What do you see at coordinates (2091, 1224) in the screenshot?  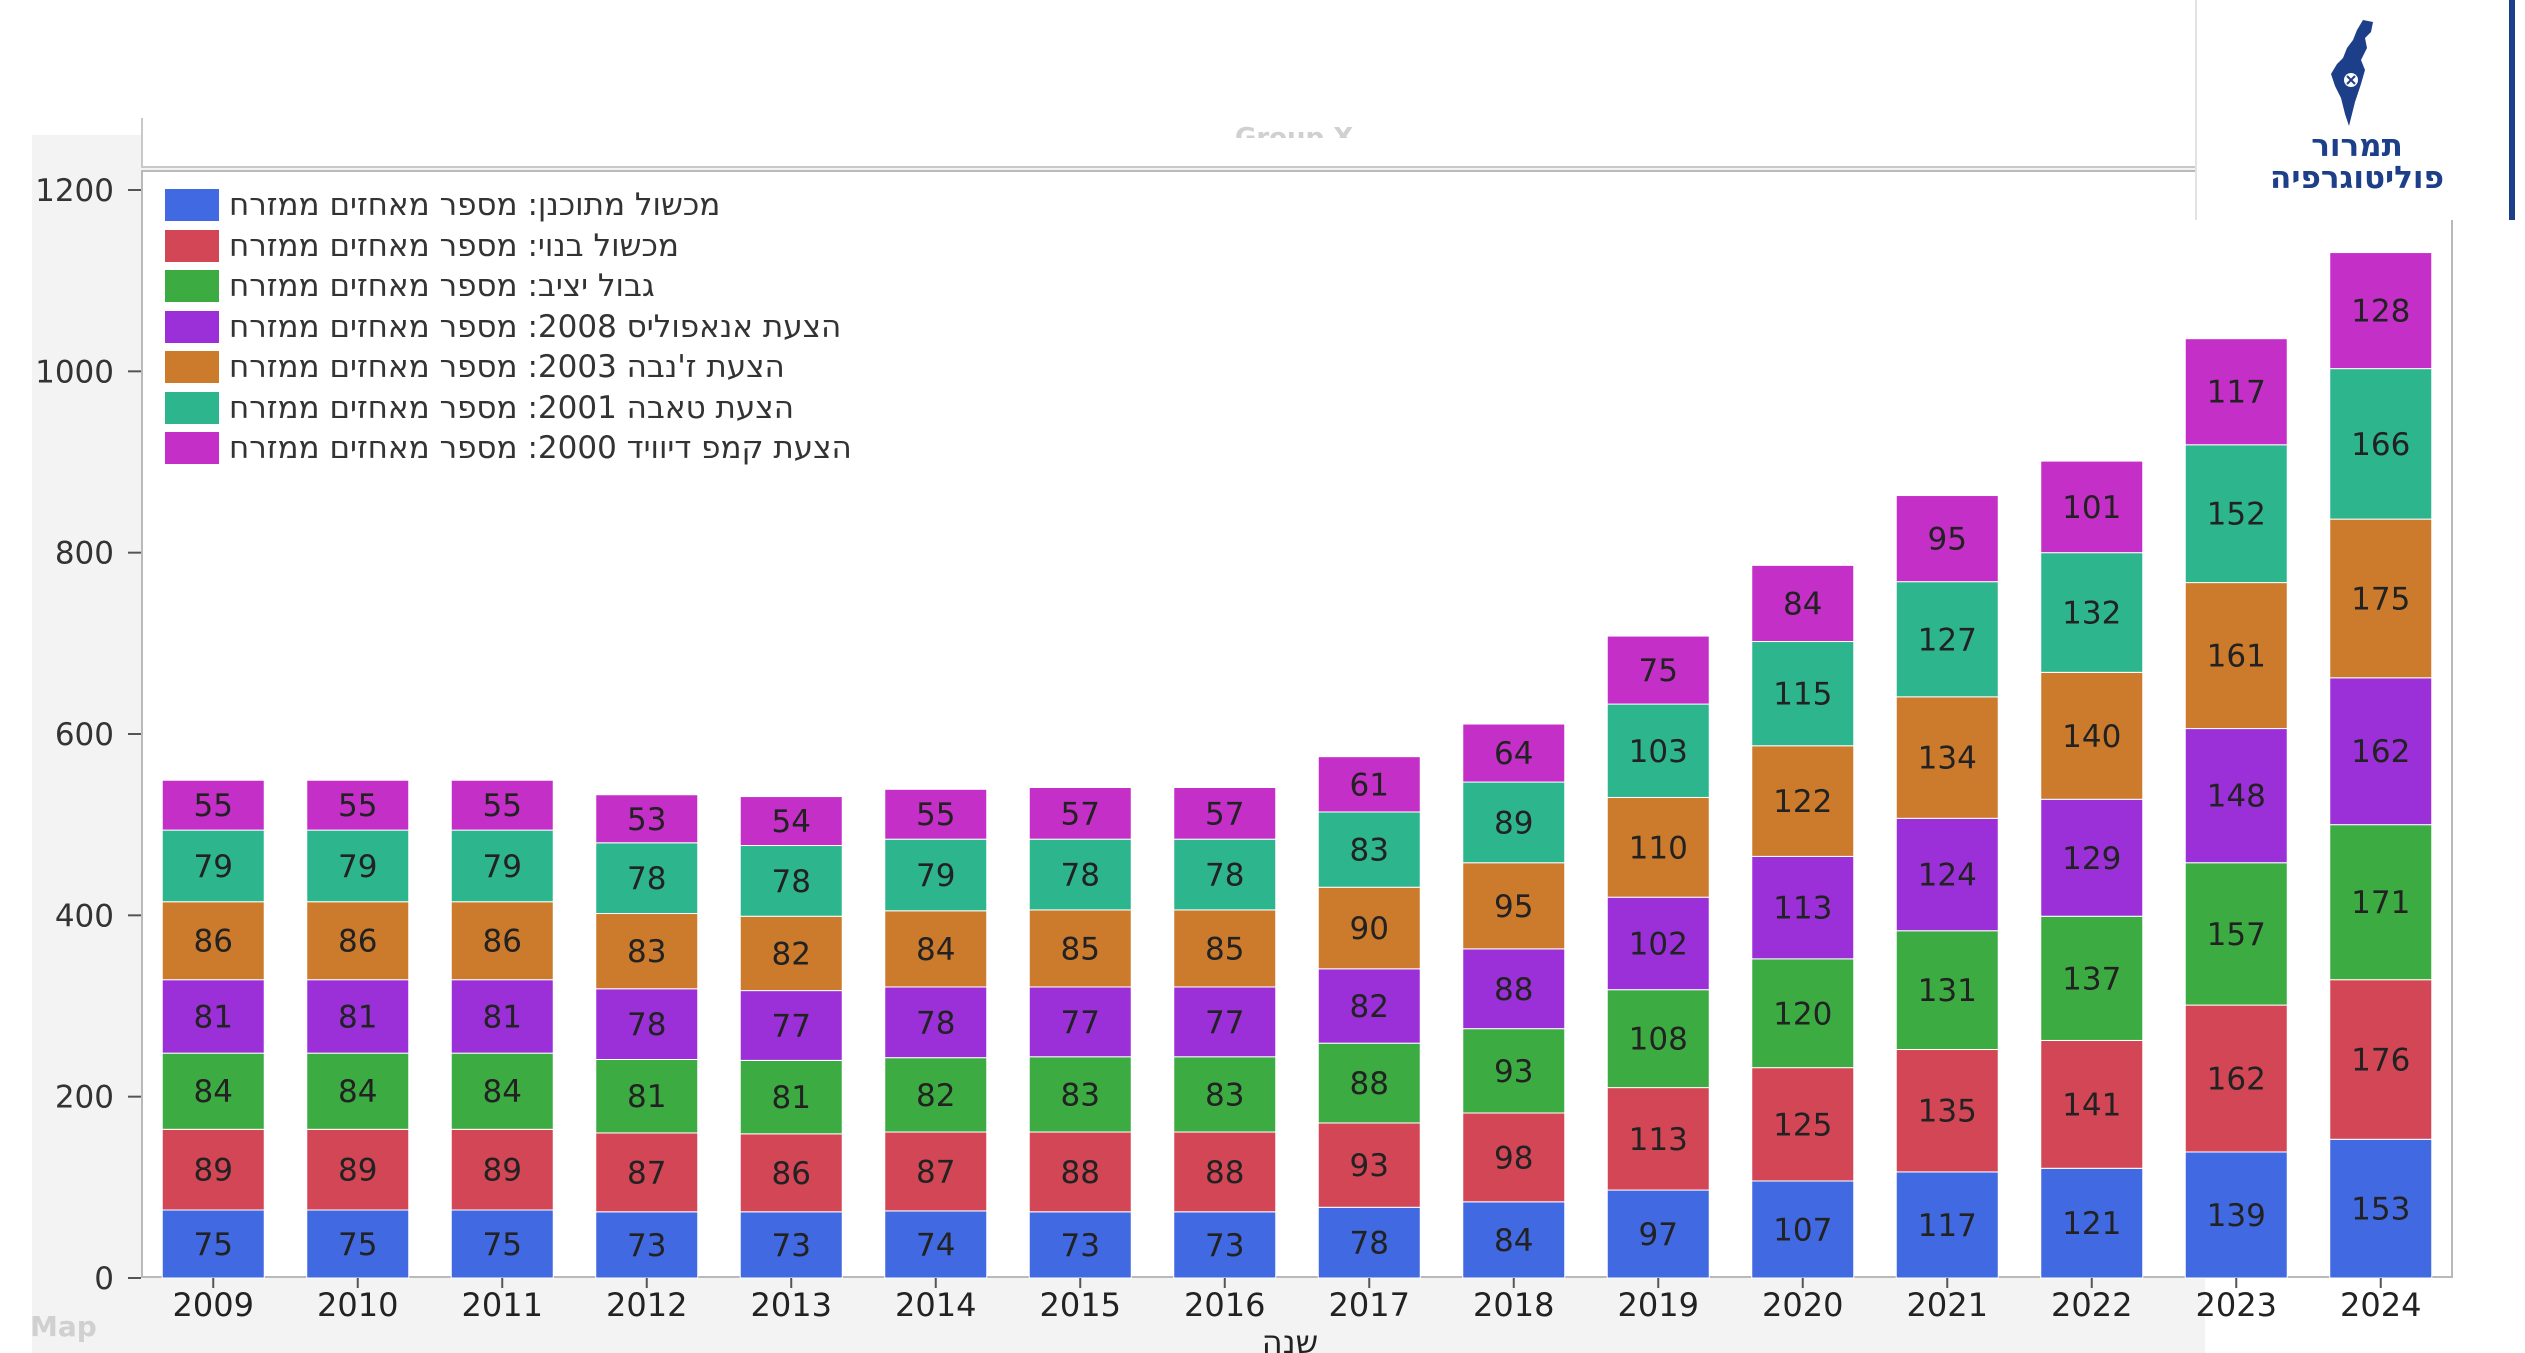 I see `bar-value-label: 121` at bounding box center [2091, 1224].